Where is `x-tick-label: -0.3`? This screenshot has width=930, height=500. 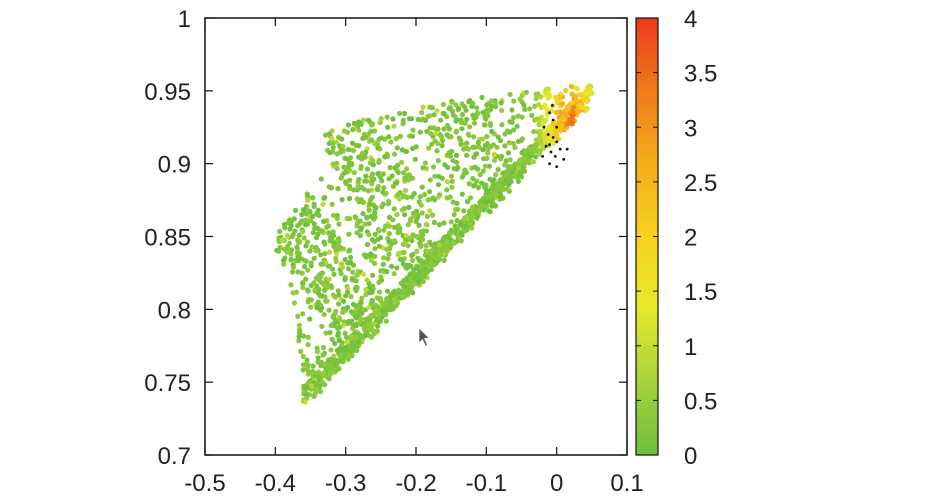 x-tick-label: -0.3 is located at coordinates (345, 483).